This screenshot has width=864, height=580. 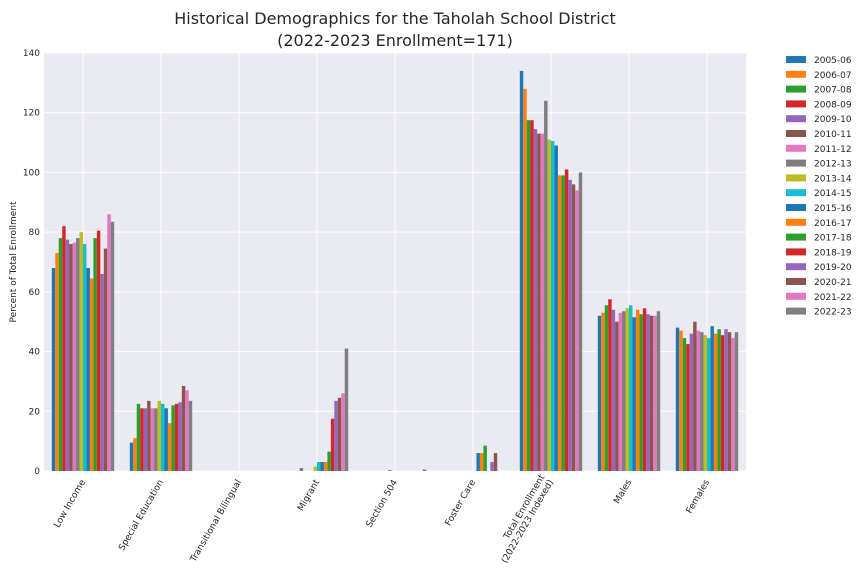 What do you see at coordinates (35, 412) in the screenshot?
I see `y-tick-label: 20` at bounding box center [35, 412].